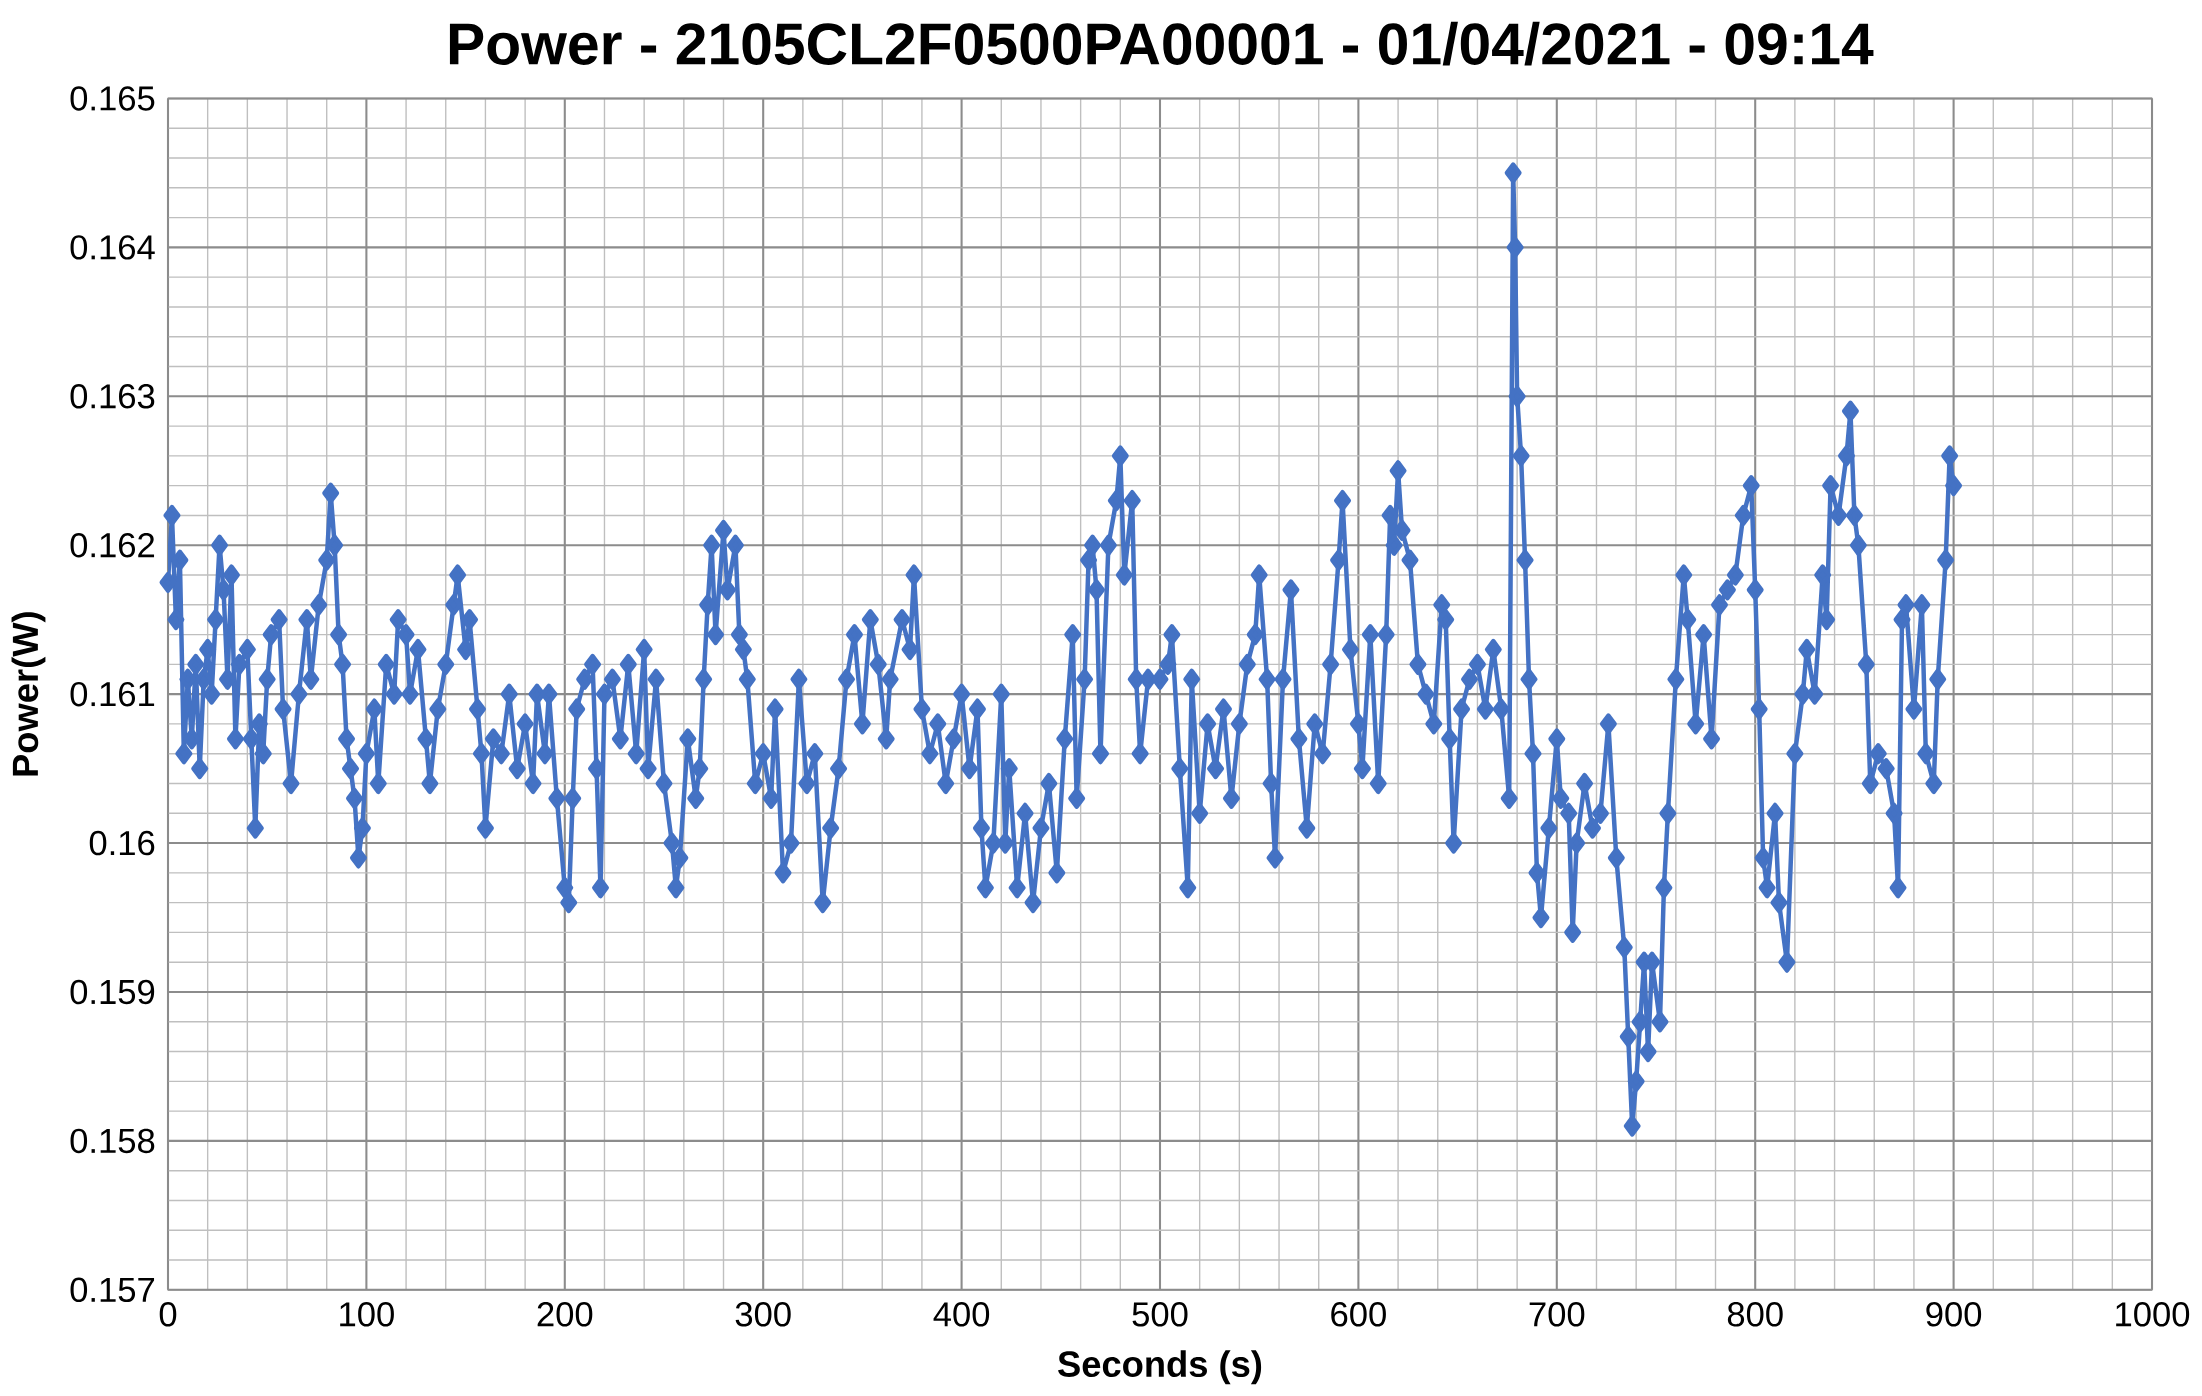 The image size is (2202, 1396). I want to click on x-tick-label: 1000, so click(2153, 1314).